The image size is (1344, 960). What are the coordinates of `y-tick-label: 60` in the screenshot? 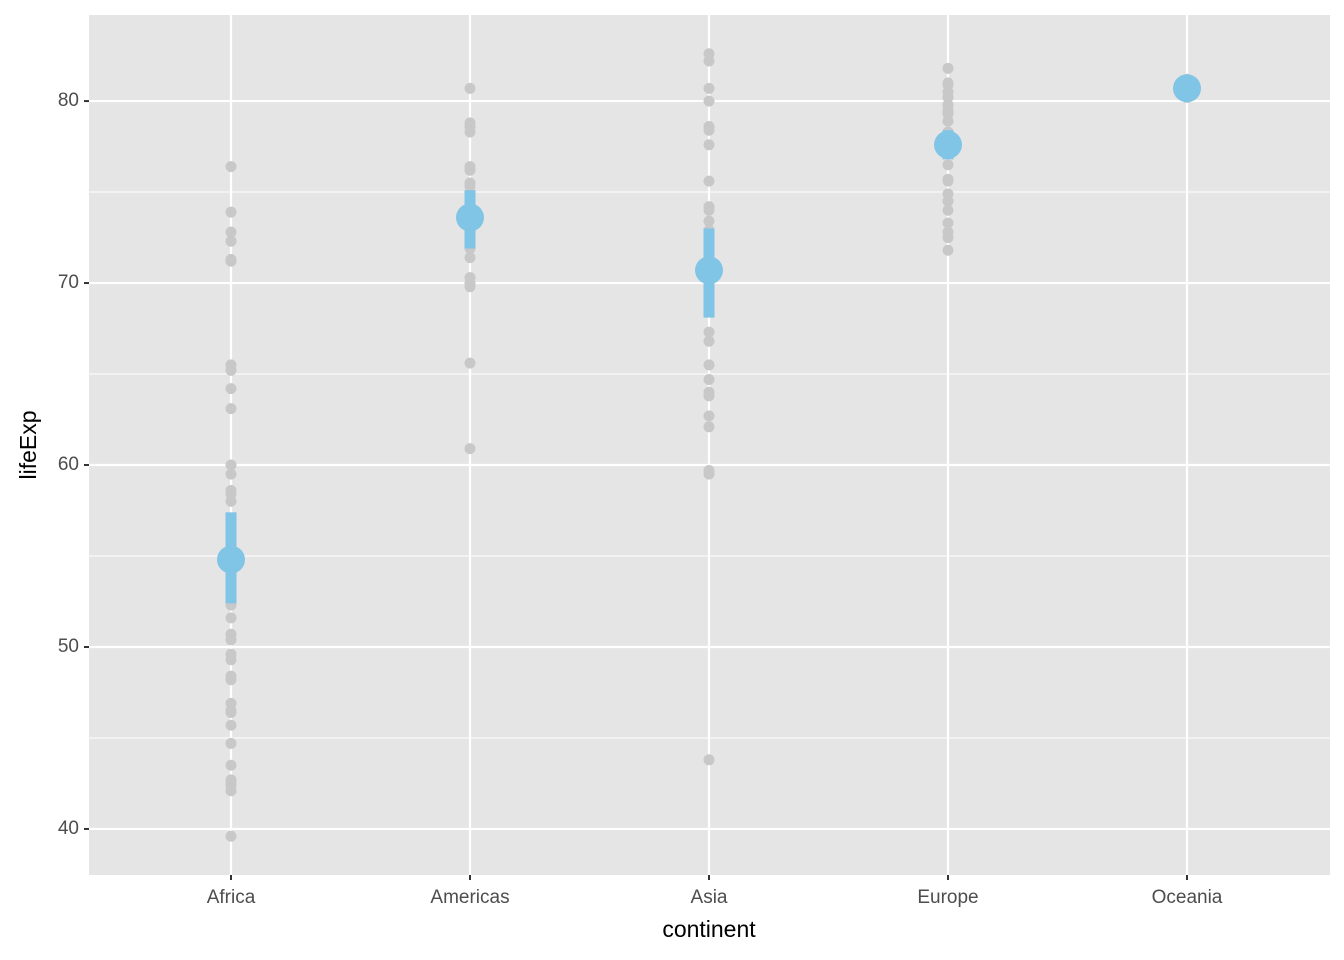 It's located at (68, 464).